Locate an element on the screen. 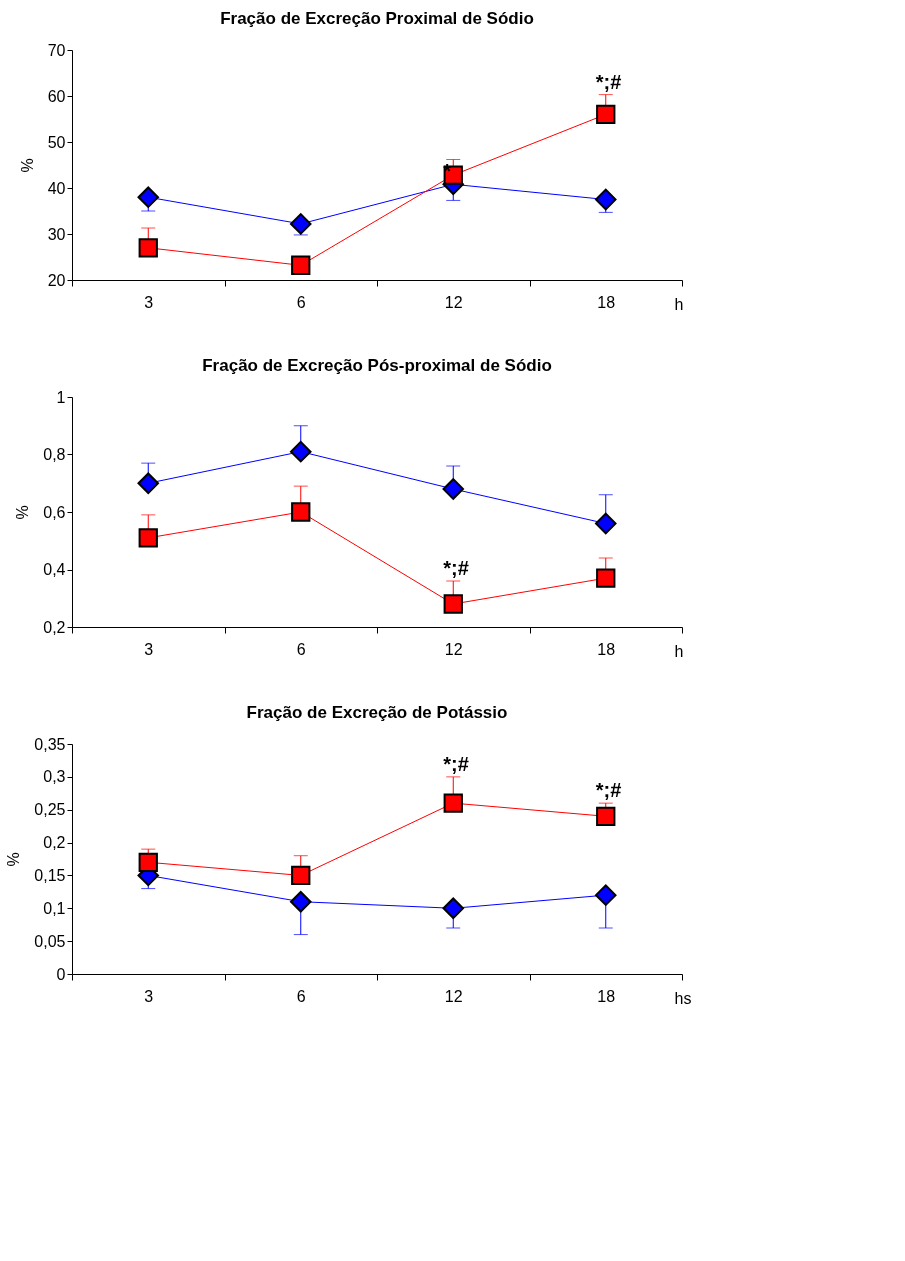 The width and height of the screenshot is (905, 1261). y-tick-label: 0,35 is located at coordinates (50, 744).